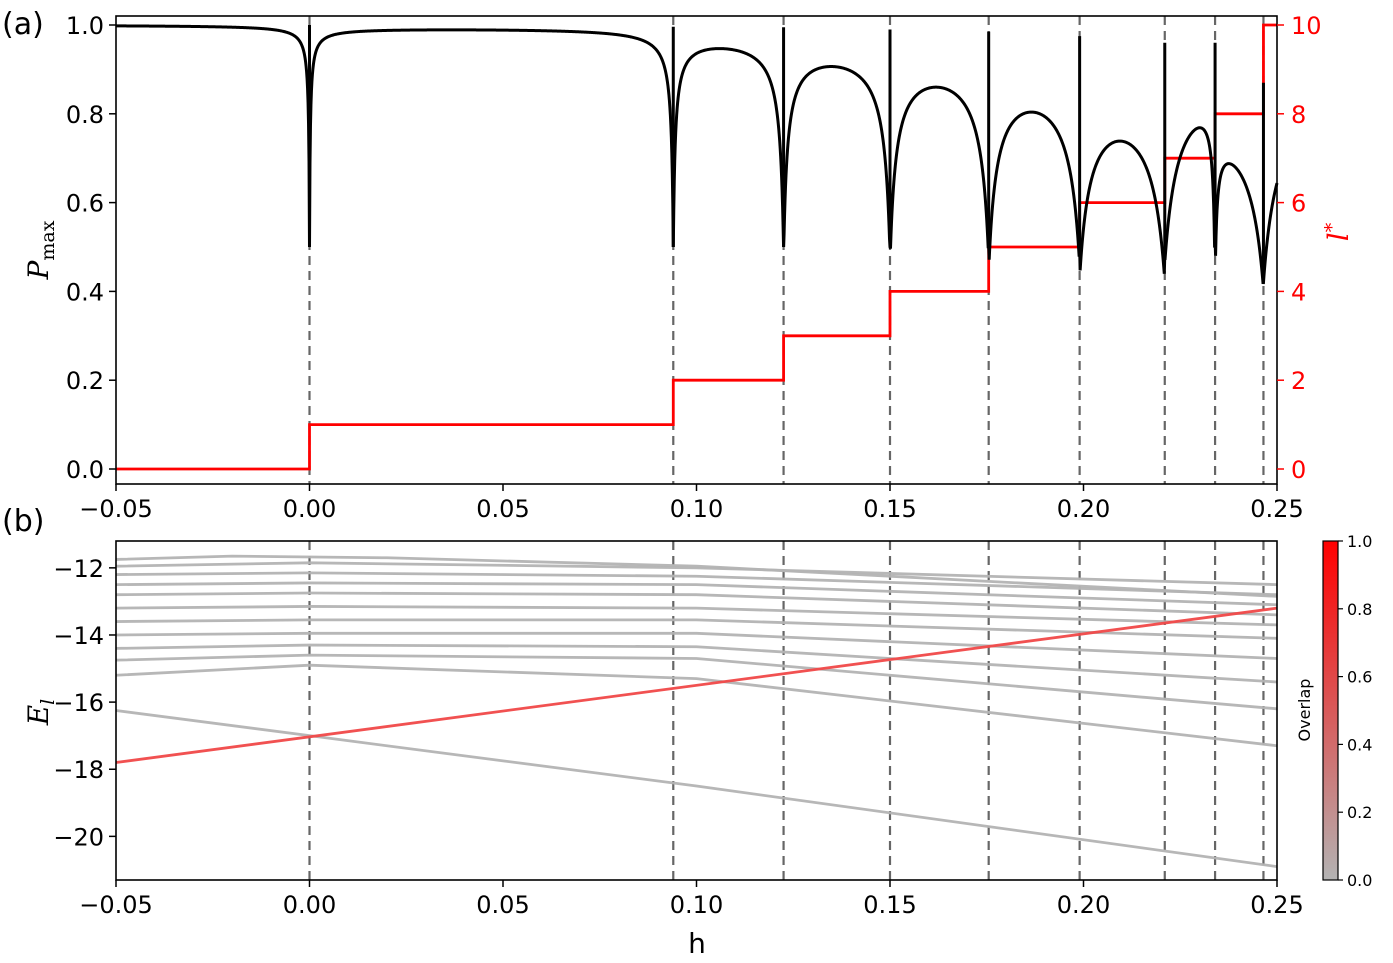 The width and height of the screenshot is (1393, 963). I want to click on y-tick-label: 1.0, so click(85, 26).